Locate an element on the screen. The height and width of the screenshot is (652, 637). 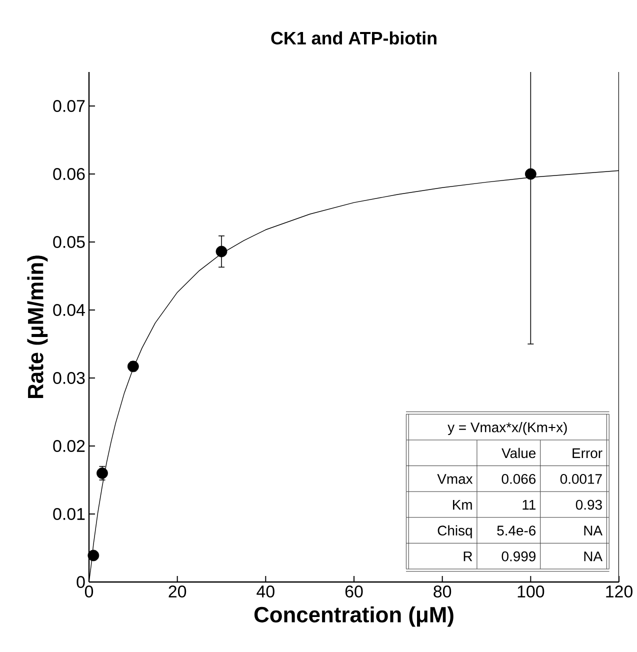
x-tick-label: 120 is located at coordinates (619, 592).